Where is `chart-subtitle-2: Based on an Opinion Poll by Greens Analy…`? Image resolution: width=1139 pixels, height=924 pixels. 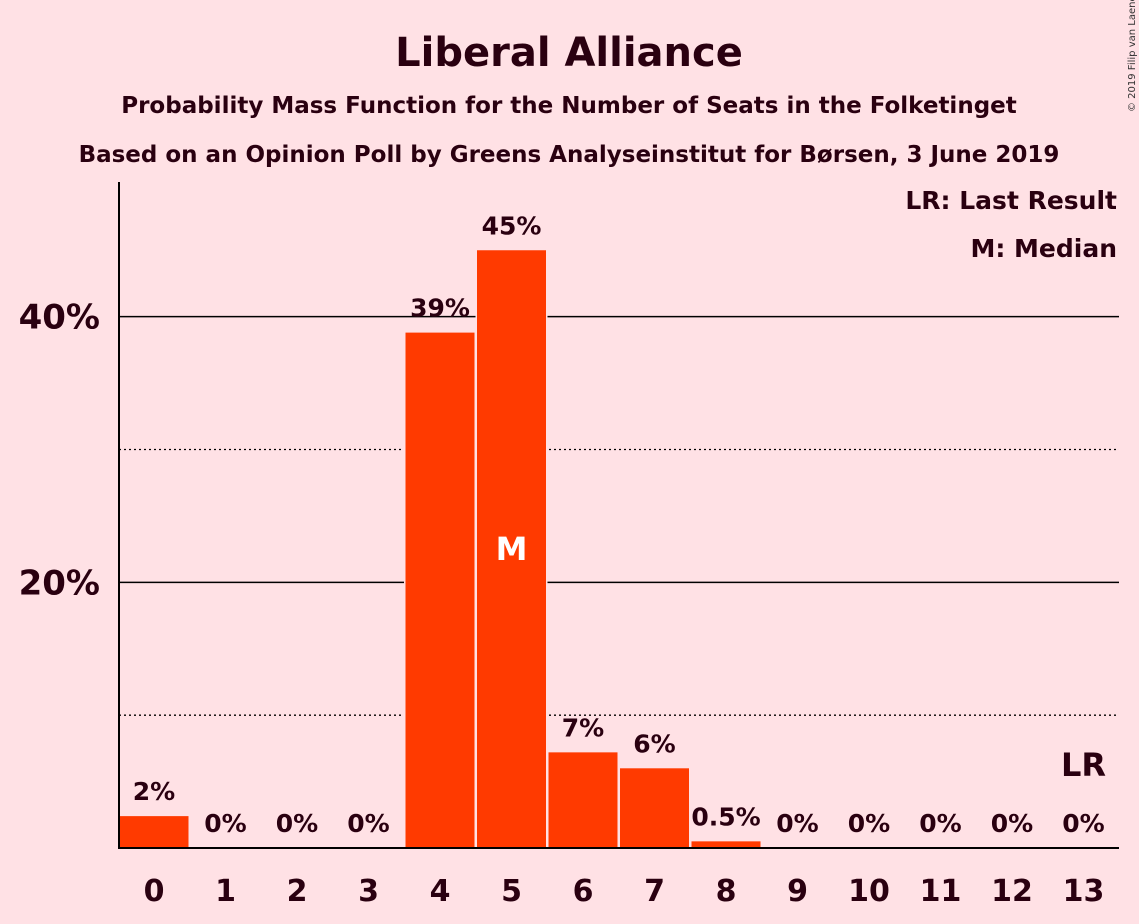
chart-subtitle-2: Based on an Opinion Poll by Greens Analy… is located at coordinates (569, 155).